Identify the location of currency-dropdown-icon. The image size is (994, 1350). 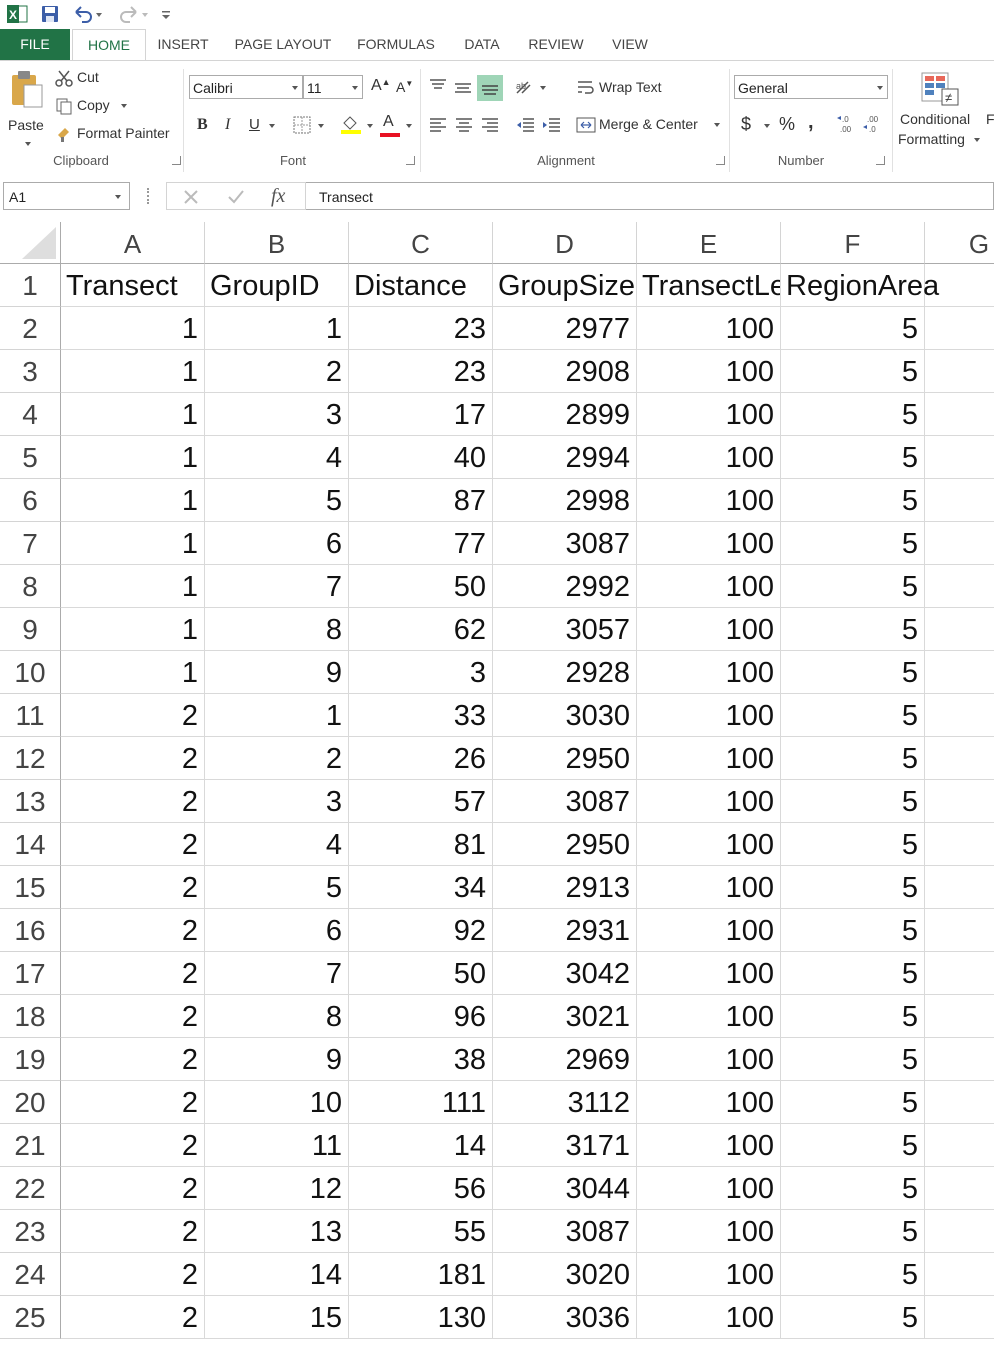
(767, 126).